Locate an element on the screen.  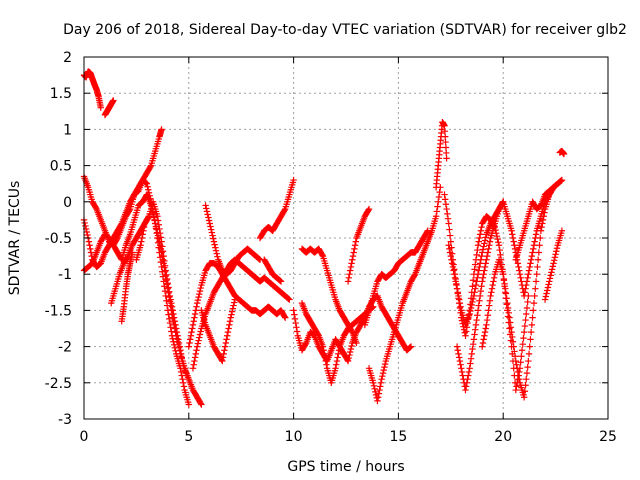
x-axis-label: GPS time / hours is located at coordinates (345, 467).